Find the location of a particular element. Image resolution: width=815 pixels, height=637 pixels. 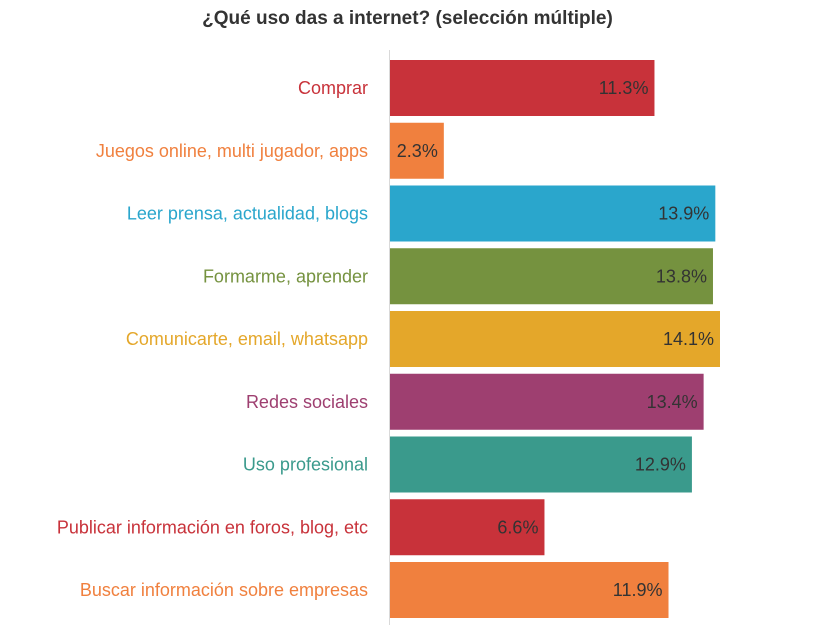

category-label: Comunicarte, email, whatsapp is located at coordinates (247, 339).